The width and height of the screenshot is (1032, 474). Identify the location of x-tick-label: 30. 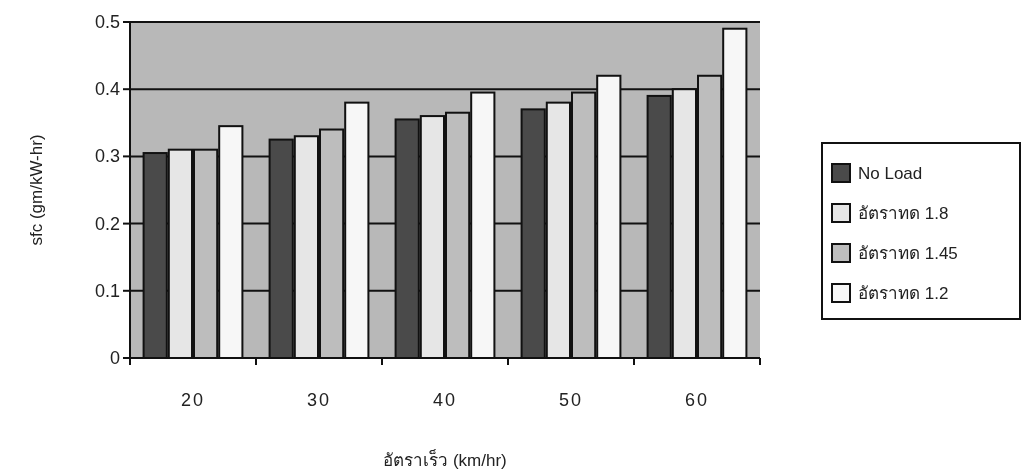
(319, 400).